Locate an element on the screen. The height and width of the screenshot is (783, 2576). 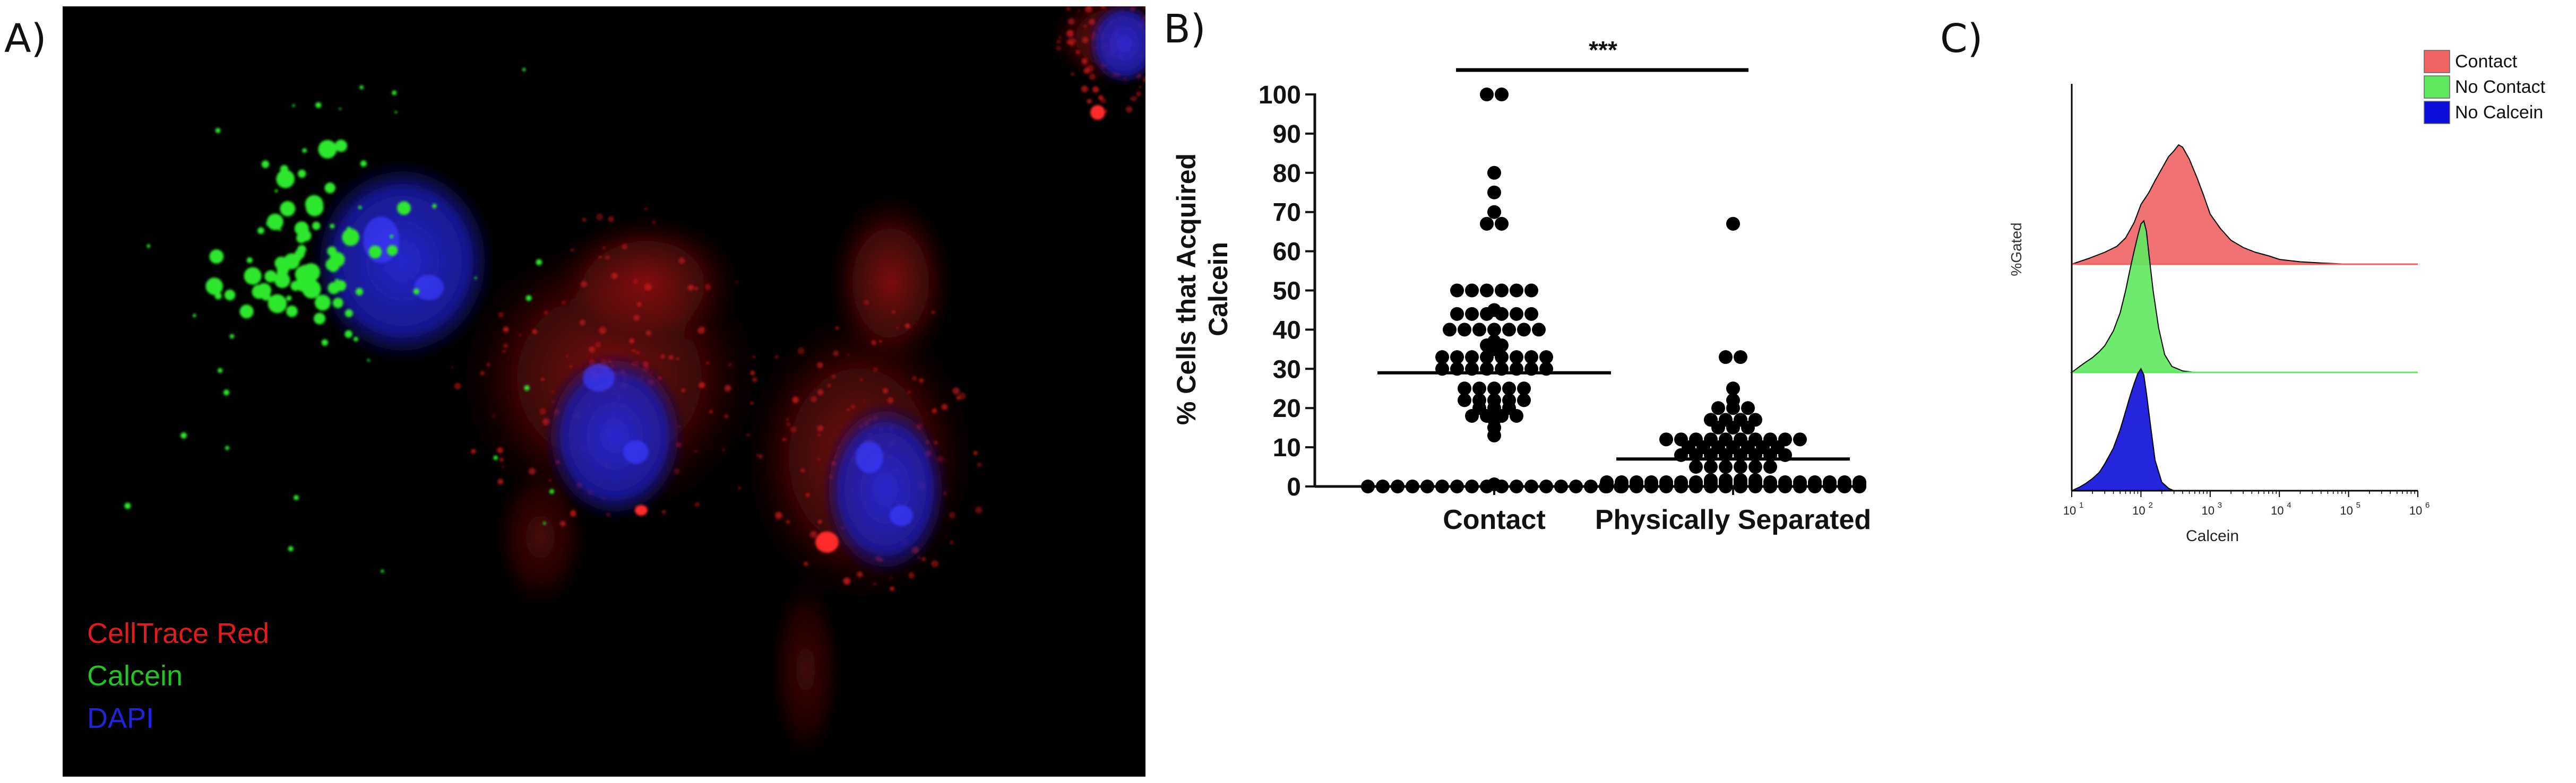
legend-label: No Contact is located at coordinates (2501, 87).